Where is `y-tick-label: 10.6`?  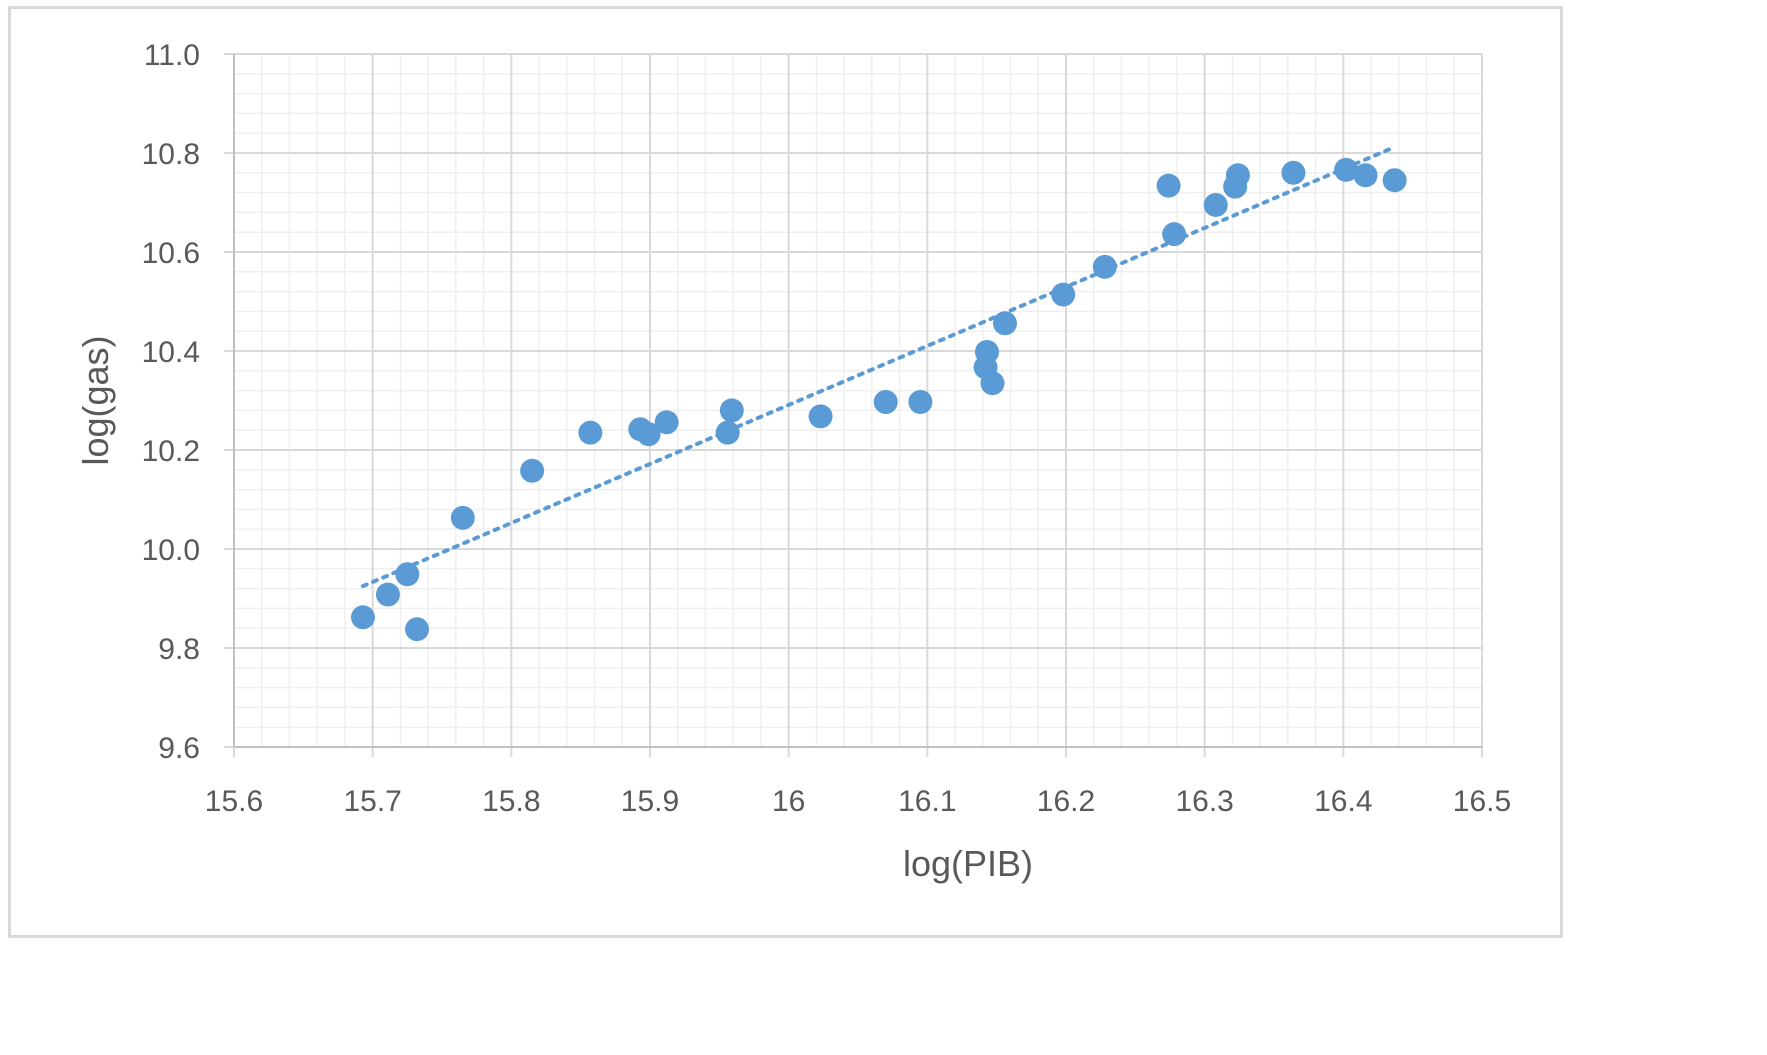
y-tick-label: 10.6 is located at coordinates (171, 253).